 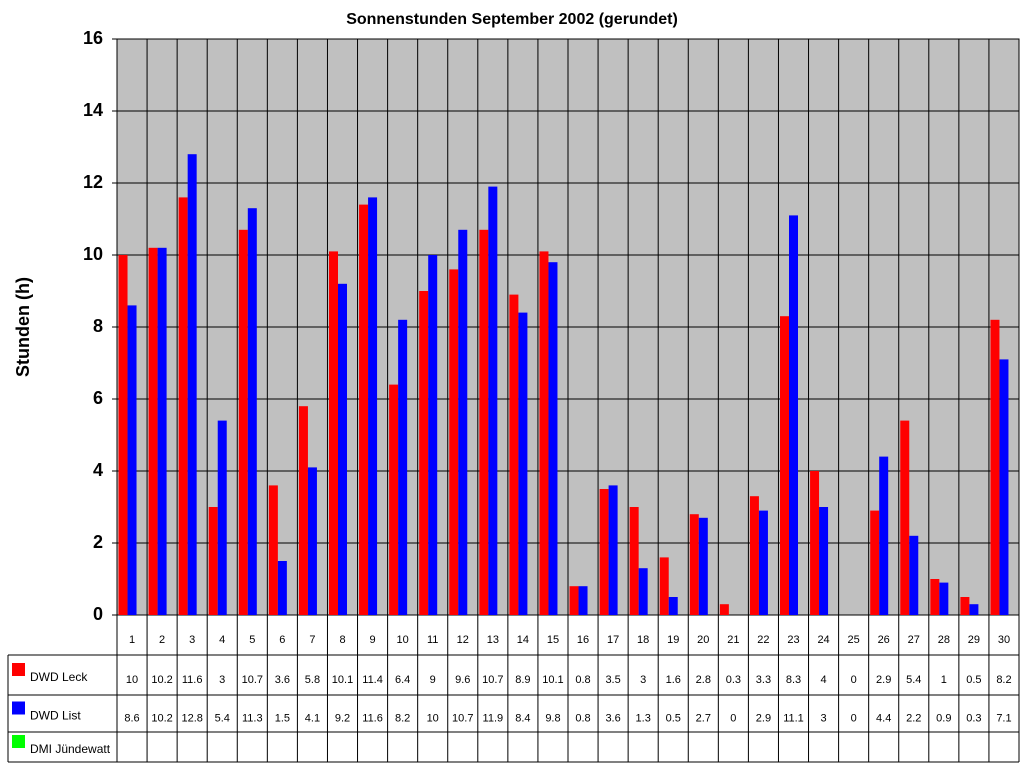 I want to click on x-tick-label: 19, so click(x=673, y=640).